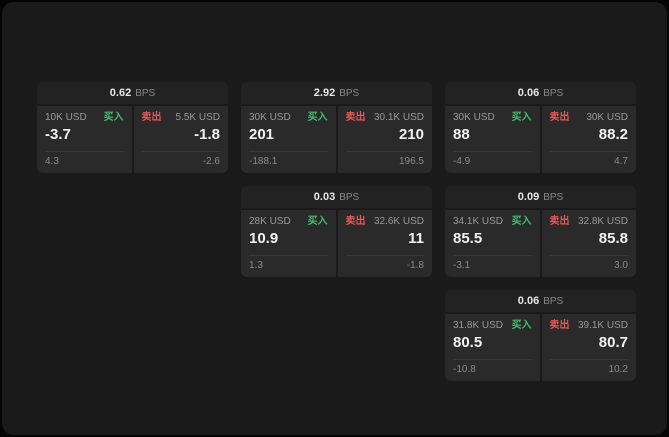  What do you see at coordinates (588, 159) in the screenshot?
I see `sell-change: 4.7` at bounding box center [588, 159].